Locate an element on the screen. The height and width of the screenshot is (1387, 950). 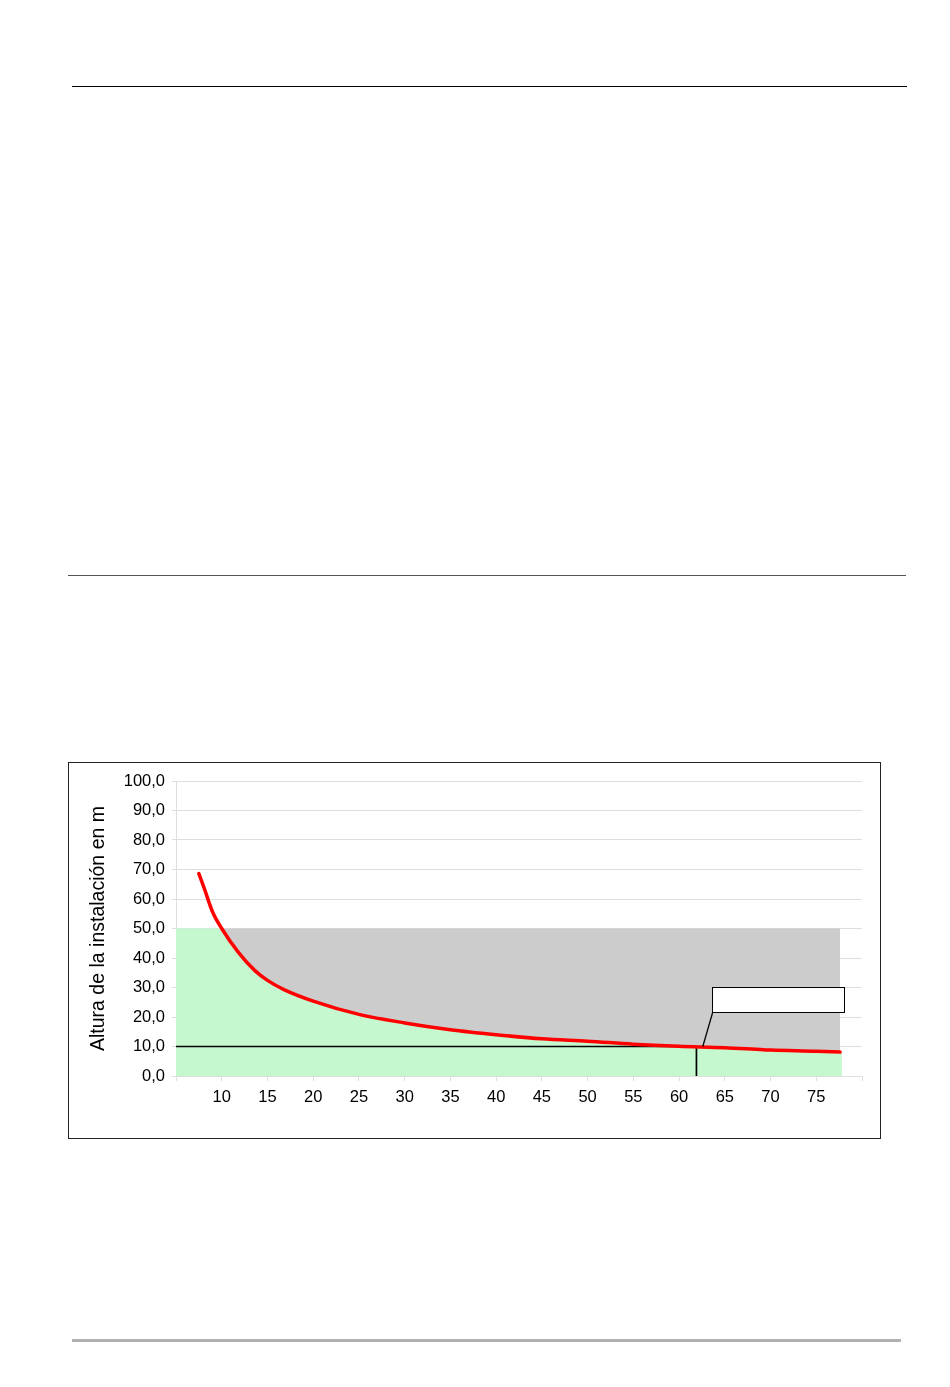
y-tick-label: 60,0 is located at coordinates (148, 897).